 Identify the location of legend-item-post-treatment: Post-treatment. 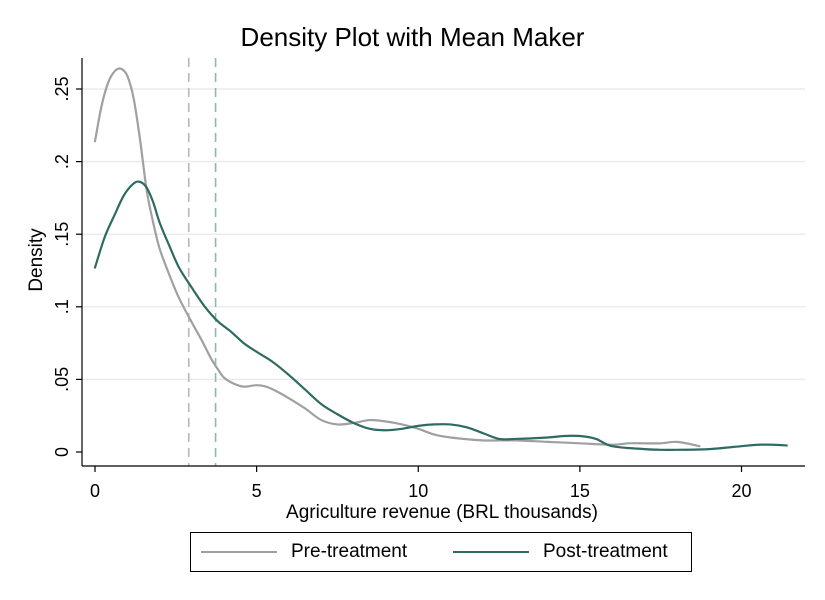
(560, 552).